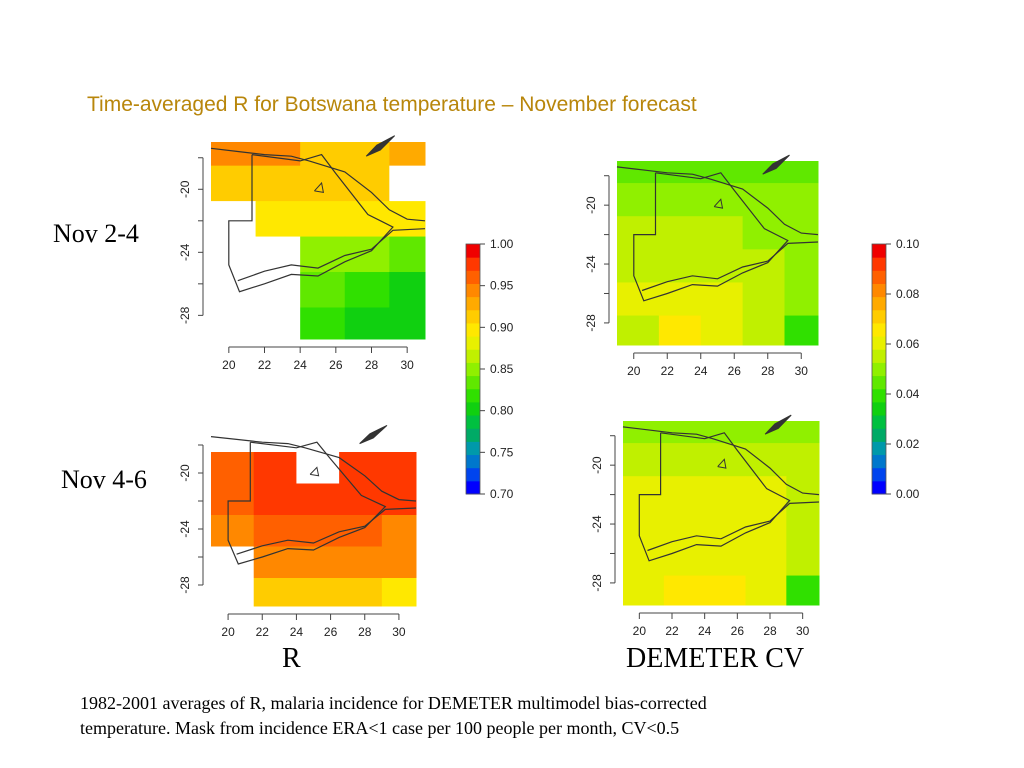  I want to click on colorbar-tick-label: 0.75, so click(502, 452).